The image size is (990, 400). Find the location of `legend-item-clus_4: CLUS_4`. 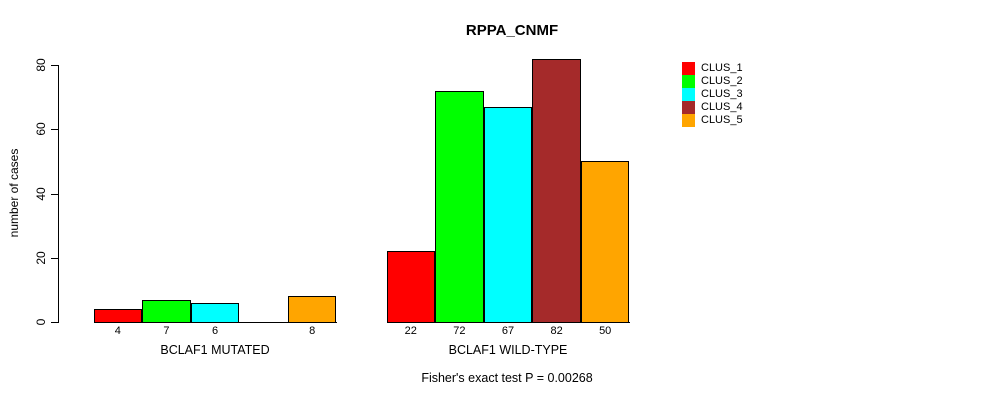

legend-item-clus_4: CLUS_4 is located at coordinates (712, 107).